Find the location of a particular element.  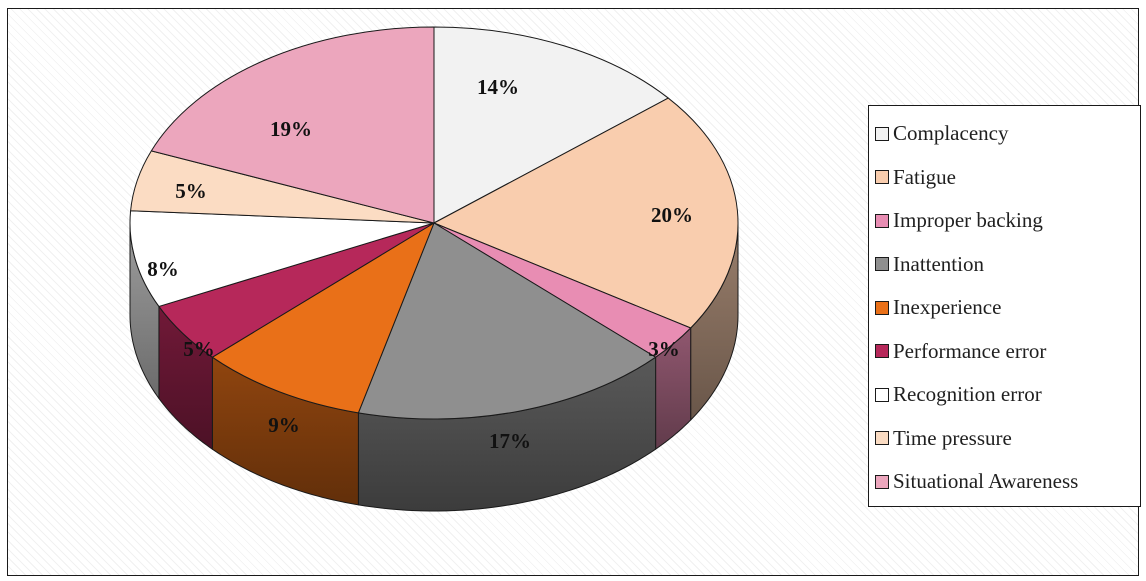

legend-label: Inattention is located at coordinates (938, 263).